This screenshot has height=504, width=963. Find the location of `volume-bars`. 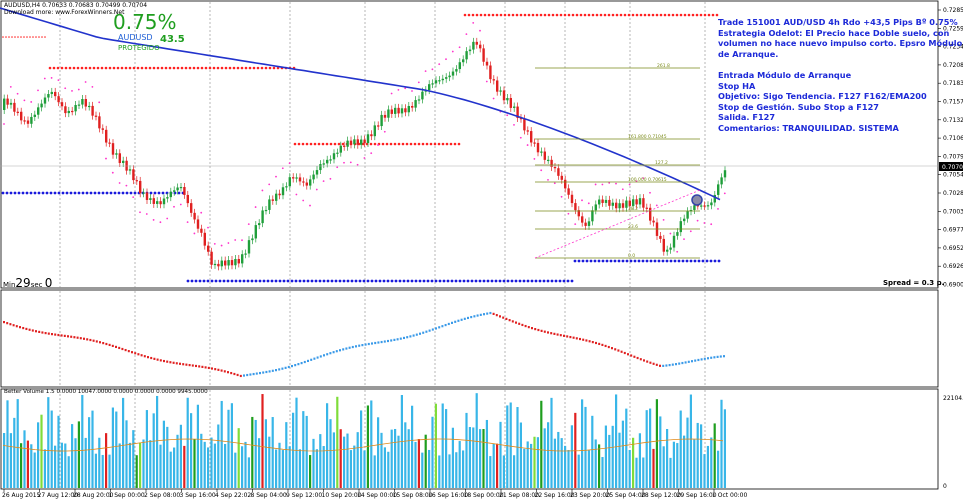

volume-bars is located at coordinates (364, 440).